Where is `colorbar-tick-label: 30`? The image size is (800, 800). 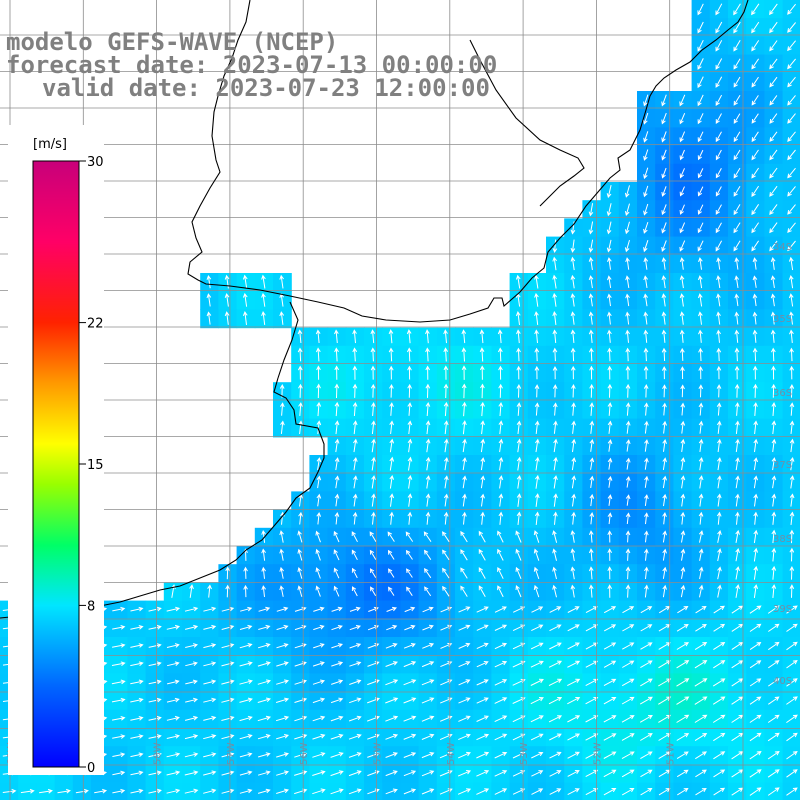 colorbar-tick-label: 30 is located at coordinates (95, 162).